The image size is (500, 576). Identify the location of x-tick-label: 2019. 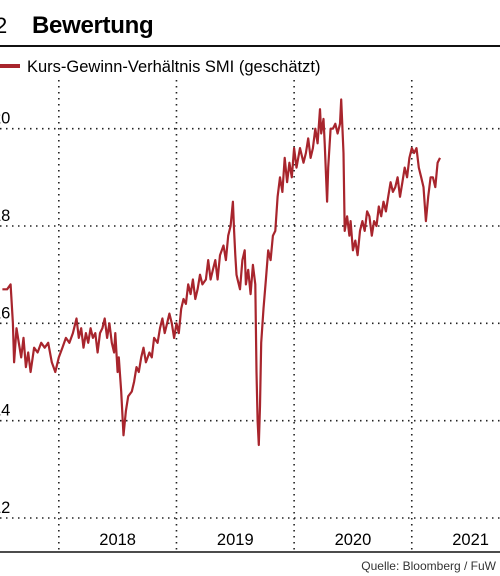
(235, 540).